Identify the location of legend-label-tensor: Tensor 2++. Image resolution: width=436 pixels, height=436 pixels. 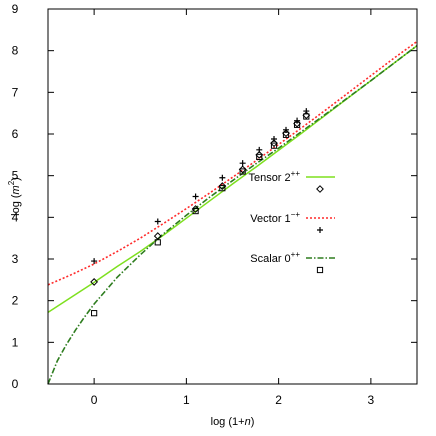
(274, 176).